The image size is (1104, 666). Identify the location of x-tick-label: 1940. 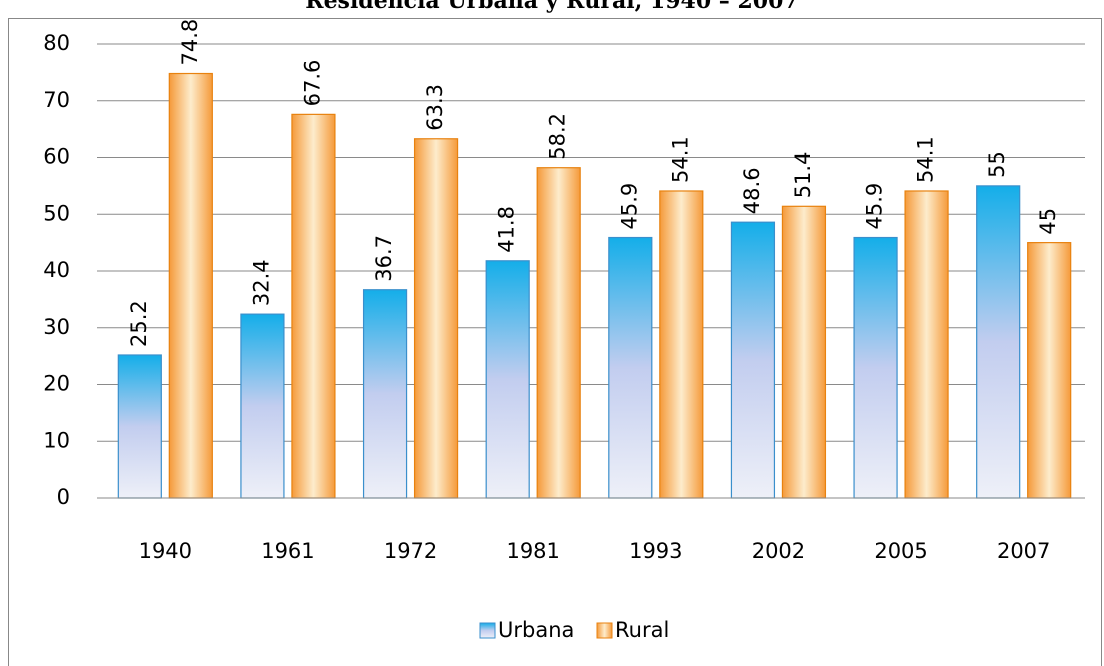
(165, 551).